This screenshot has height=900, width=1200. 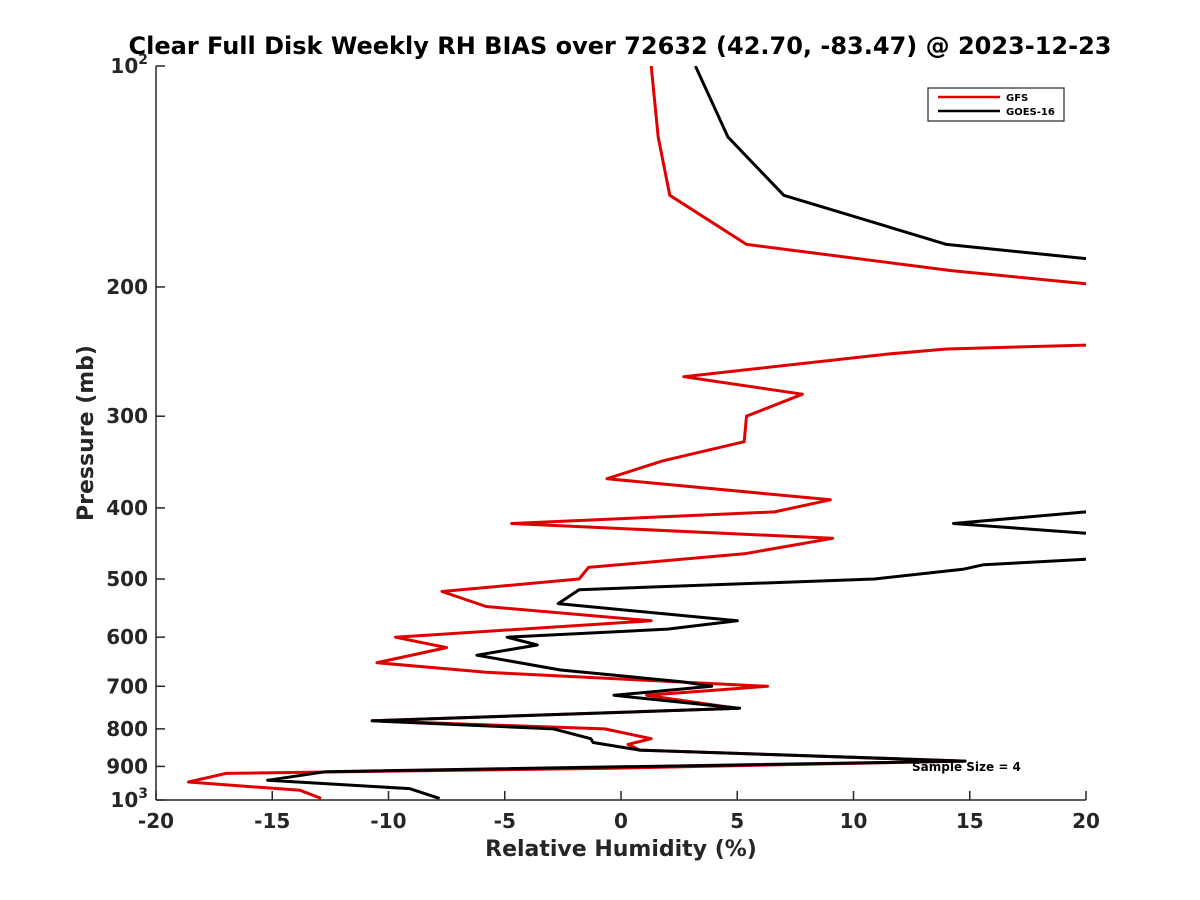 I want to click on y-tick-label: 300, so click(x=127, y=416).